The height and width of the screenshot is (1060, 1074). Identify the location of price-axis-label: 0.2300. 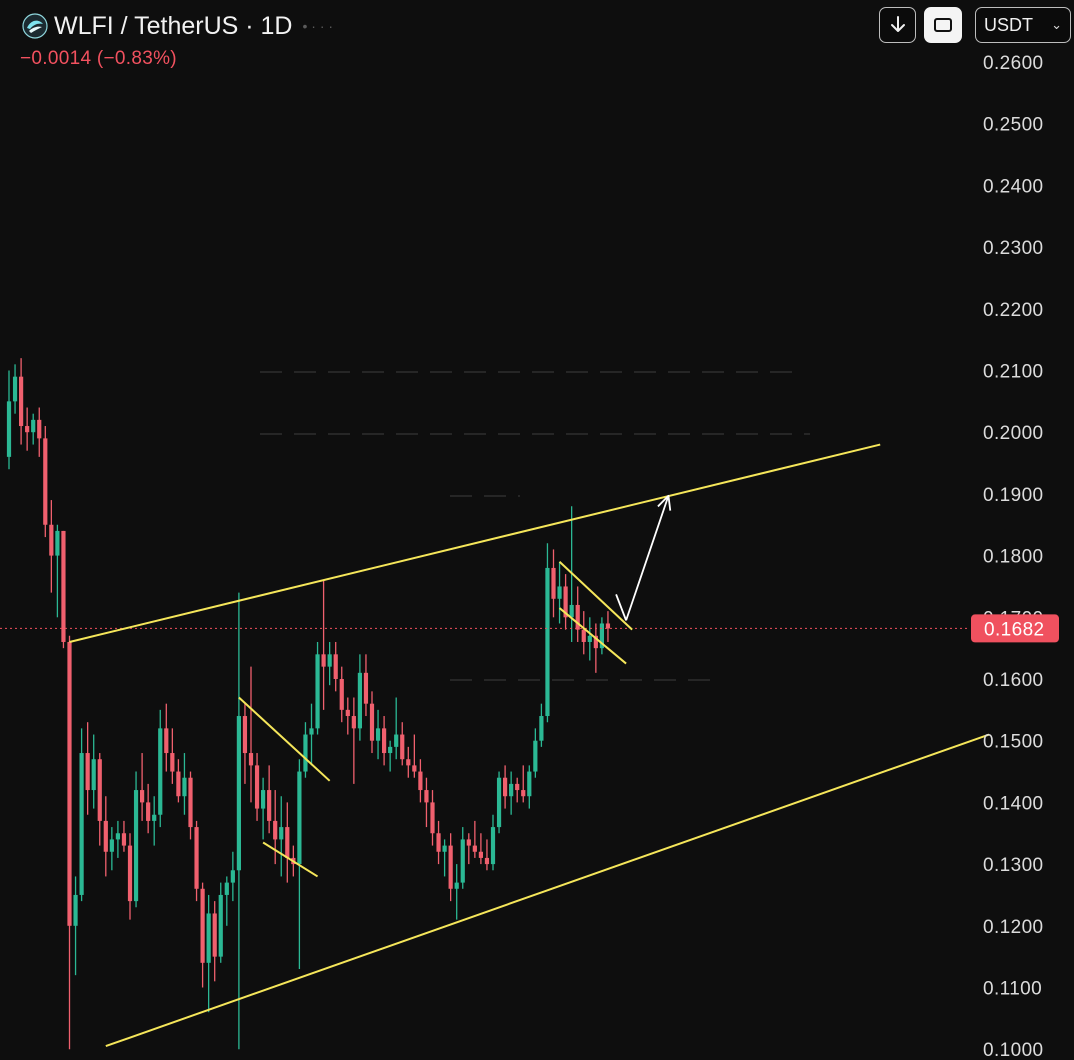
(1013, 248).